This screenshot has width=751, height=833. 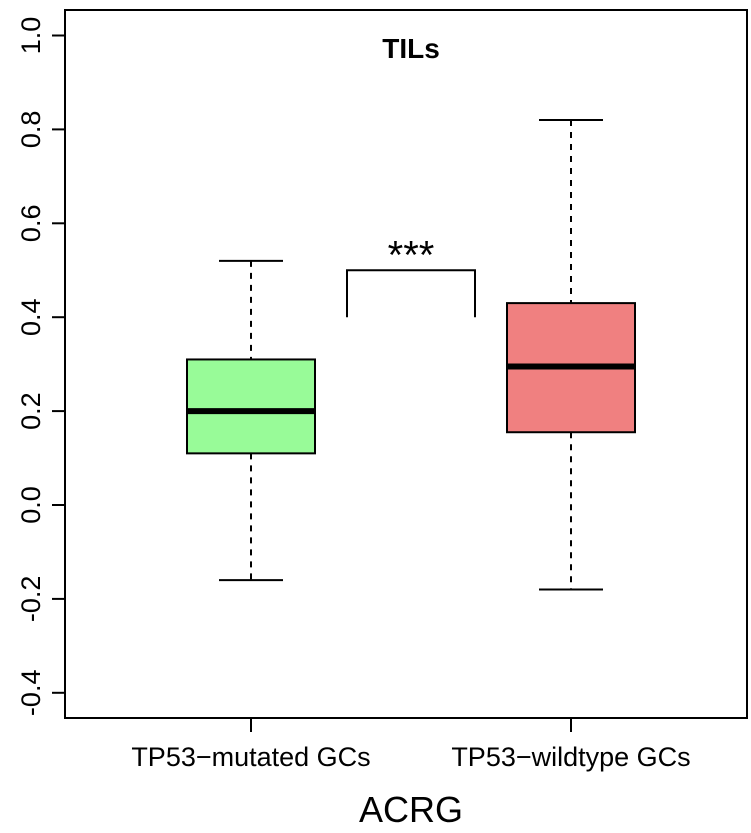 I want to click on y-tick-label: 0.6, so click(x=31, y=224).